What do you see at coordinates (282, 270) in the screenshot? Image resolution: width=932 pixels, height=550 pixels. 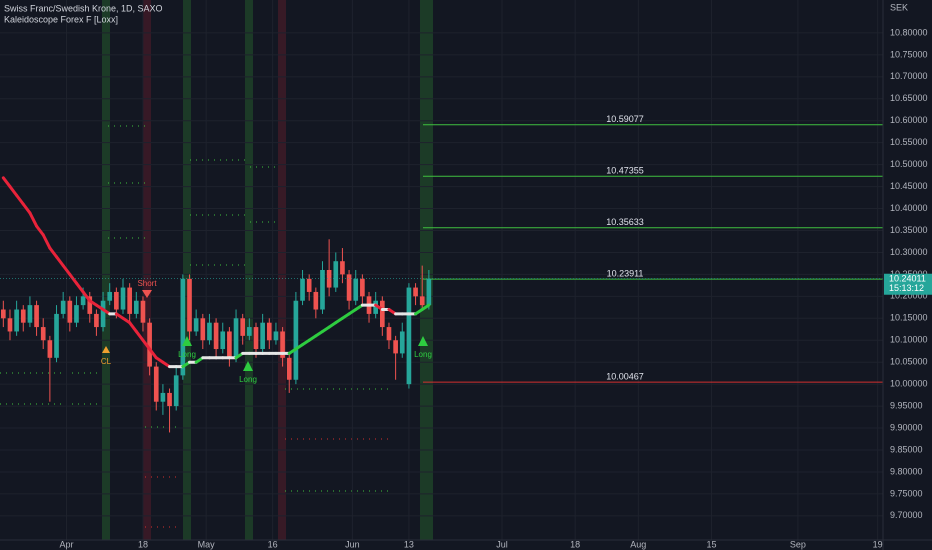 I see `short-band` at bounding box center [282, 270].